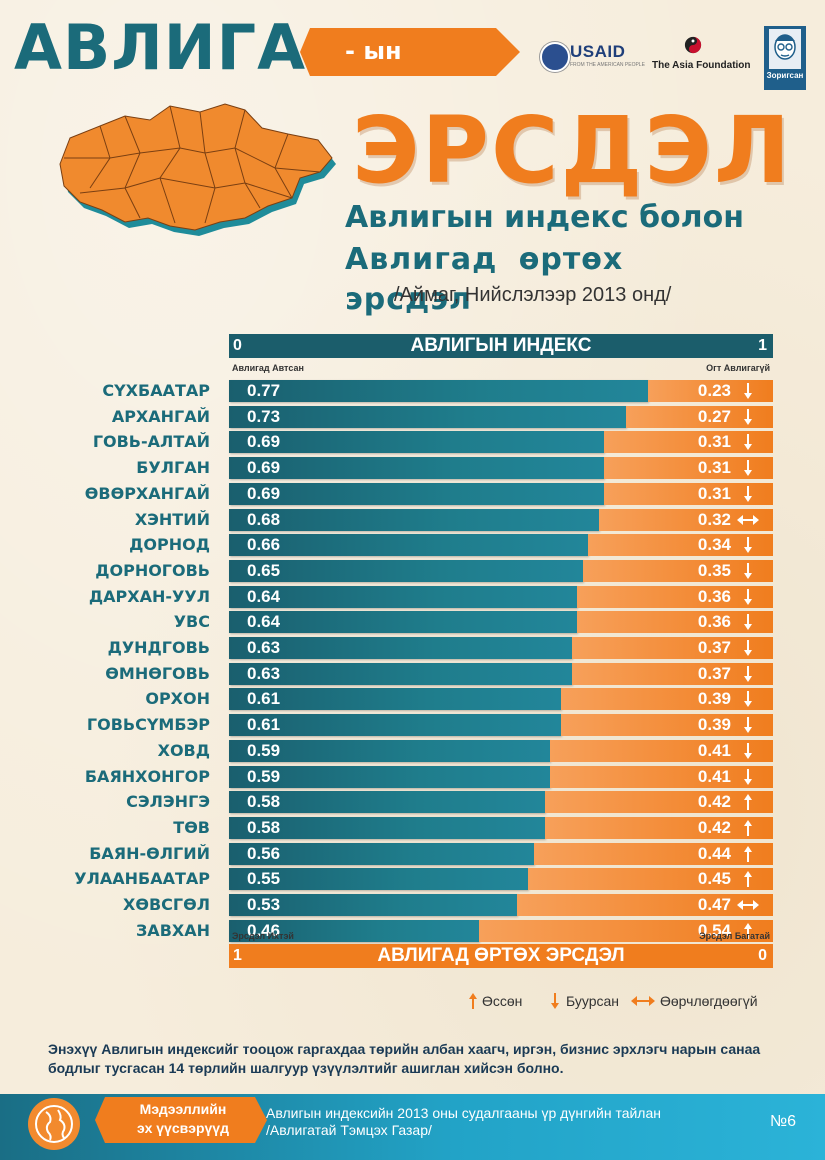 The image size is (825, 1160). What do you see at coordinates (264, 545) in the screenshot?
I see `index-value-label: 0.66` at bounding box center [264, 545].